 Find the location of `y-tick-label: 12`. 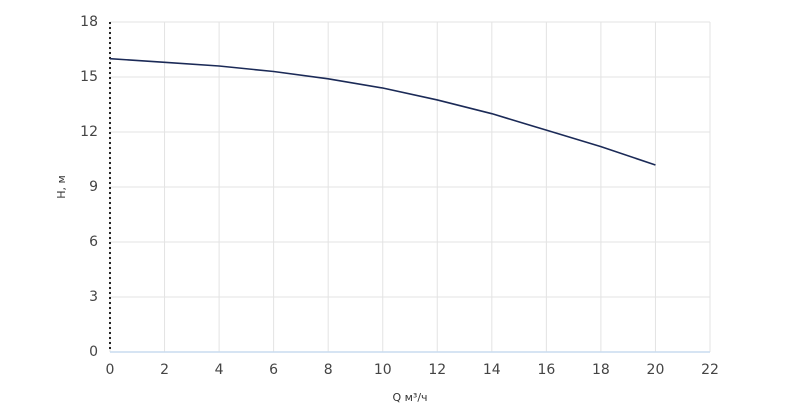

y-tick-label: 12 is located at coordinates (89, 132).